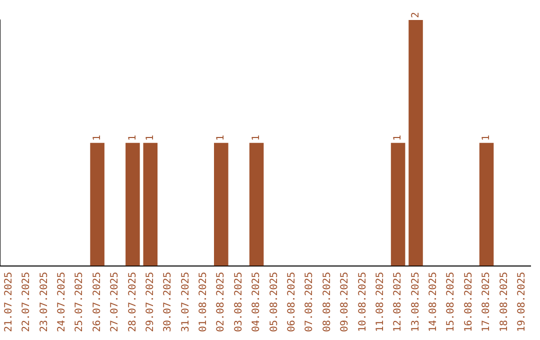  Describe the element at coordinates (345, 302) in the screenshot. I see `x-tick-label: 09.08.2025` at that location.